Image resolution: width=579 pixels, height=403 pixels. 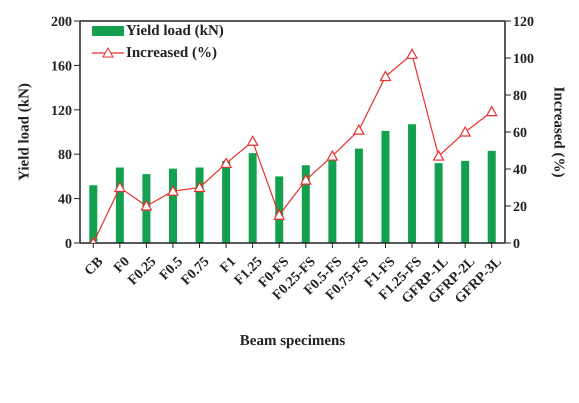 I want to click on y-tick-label: 160, so click(x=61, y=66).